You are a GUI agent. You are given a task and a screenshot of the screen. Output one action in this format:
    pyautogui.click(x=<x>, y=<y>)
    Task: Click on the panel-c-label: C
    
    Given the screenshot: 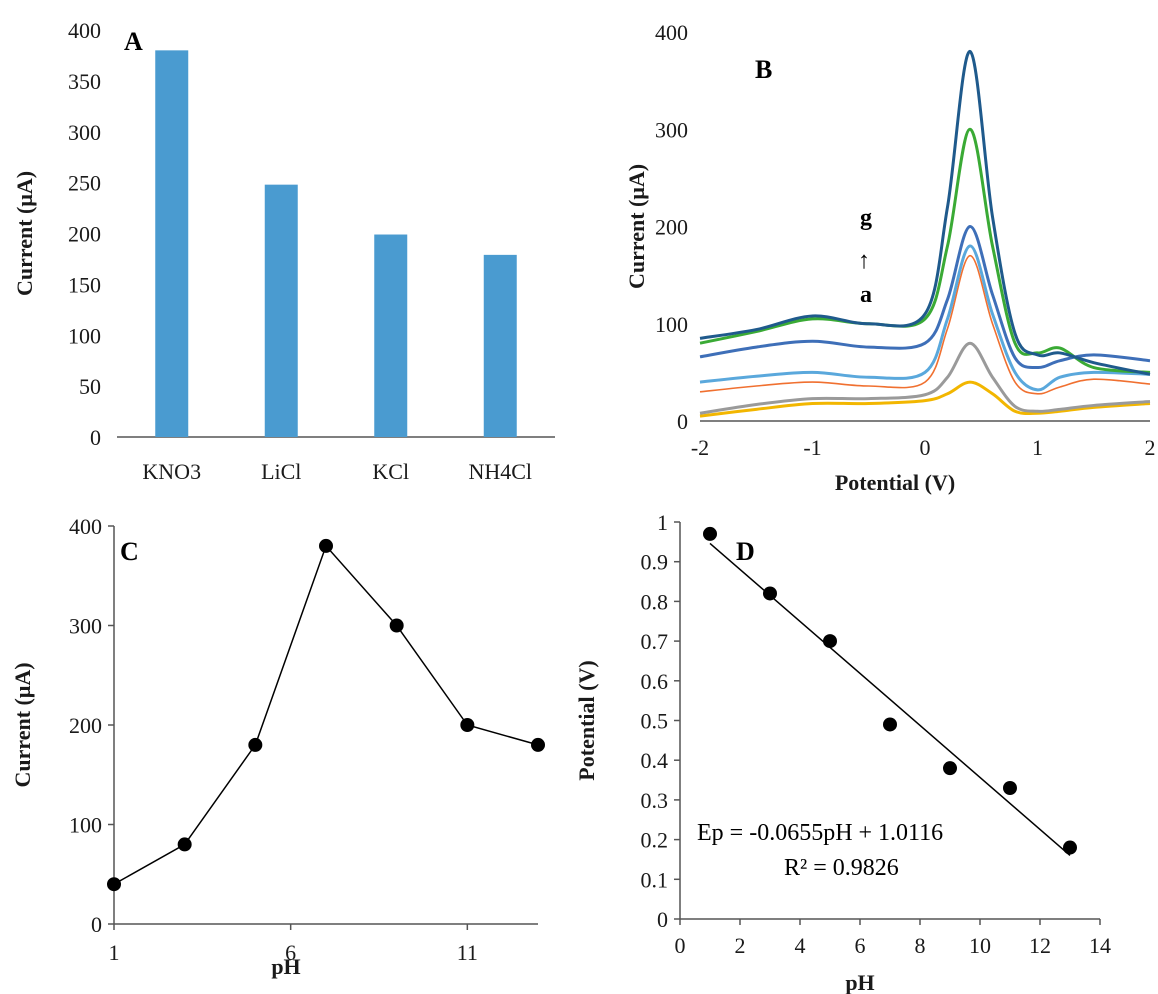 What is the action you would take?
    pyautogui.click(x=129, y=551)
    